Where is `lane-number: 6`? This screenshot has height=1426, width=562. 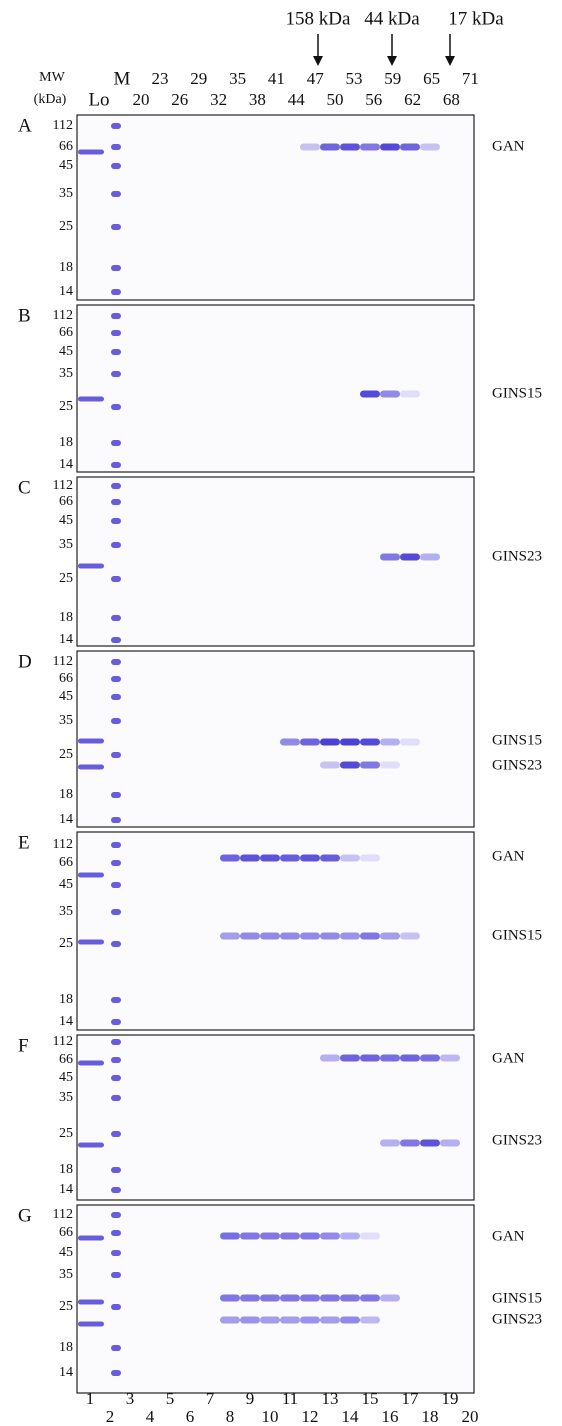
lane-number: 6 is located at coordinates (190, 1416).